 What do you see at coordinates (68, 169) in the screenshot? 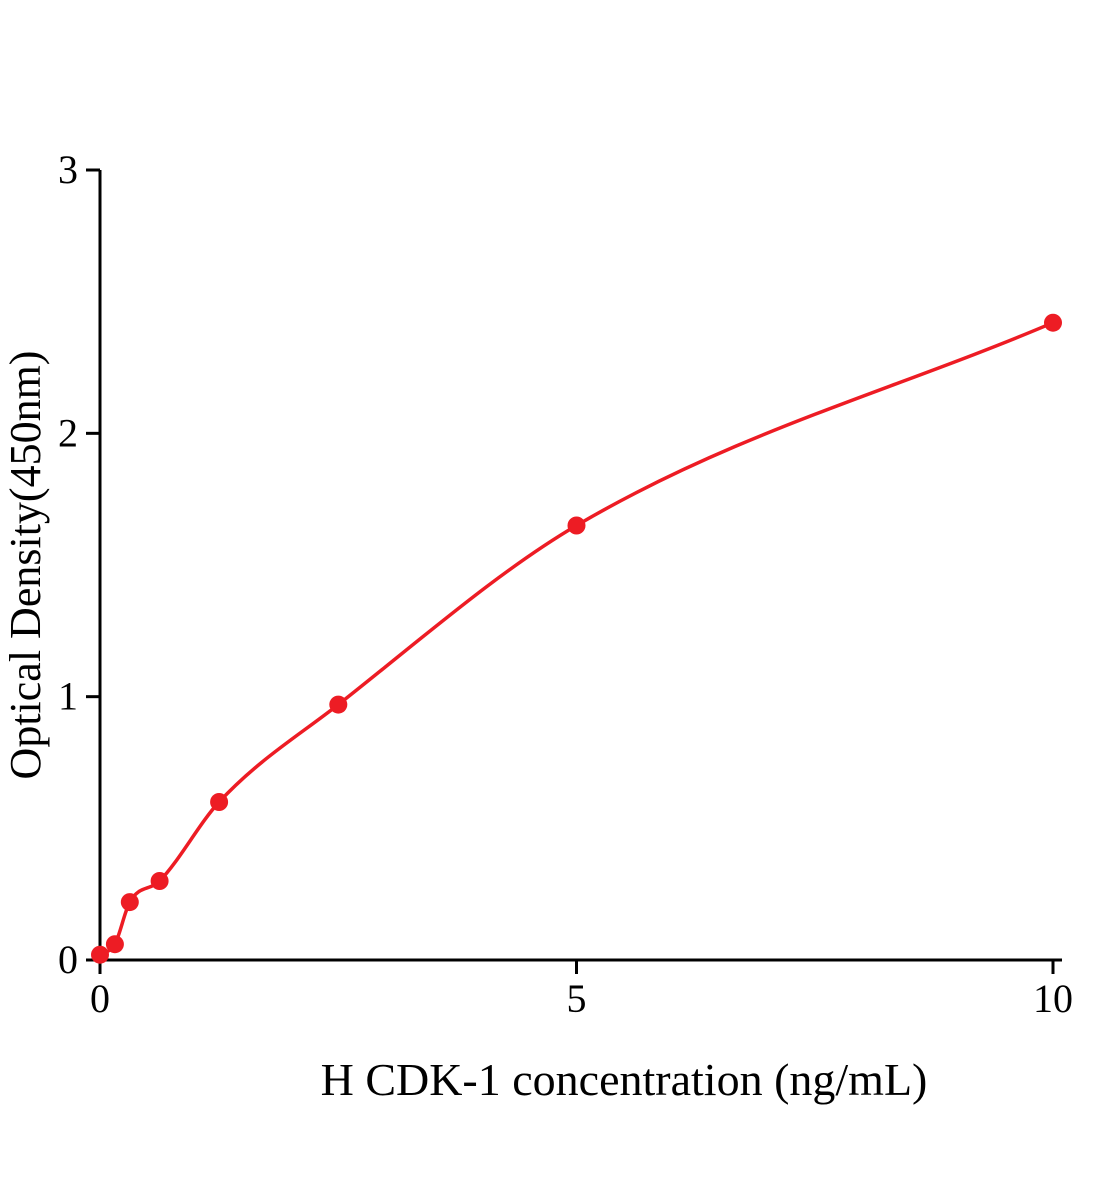
I see `y-tick-label: 3` at bounding box center [68, 169].